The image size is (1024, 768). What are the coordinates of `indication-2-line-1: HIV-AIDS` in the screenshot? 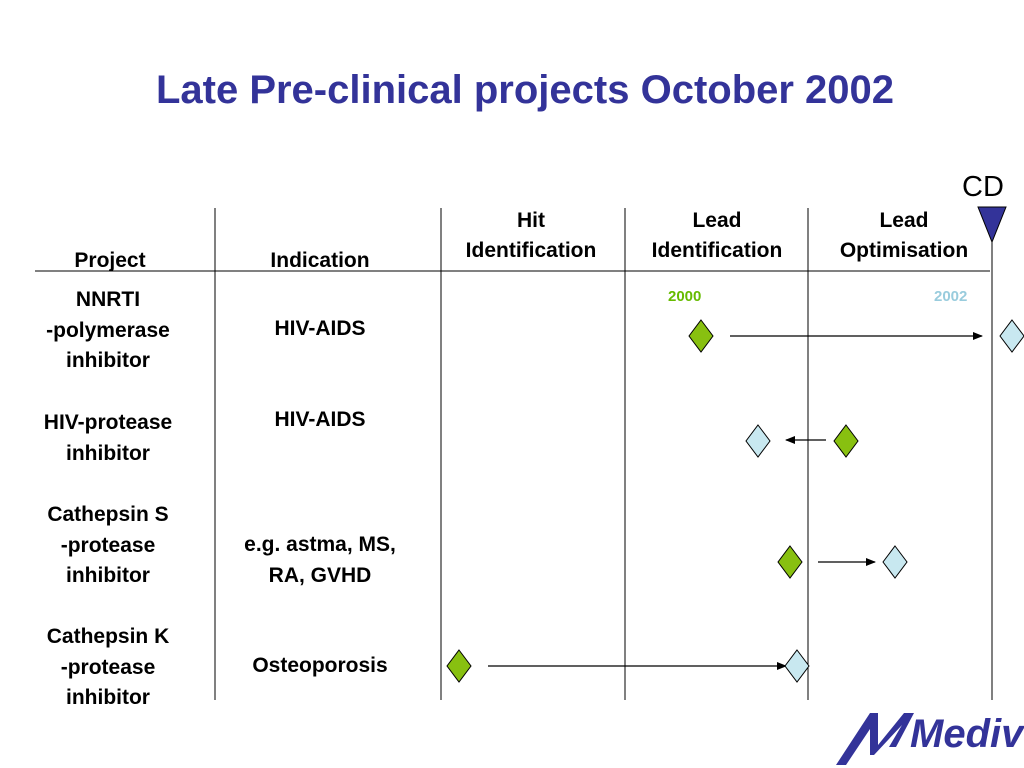 It's located at (320, 419).